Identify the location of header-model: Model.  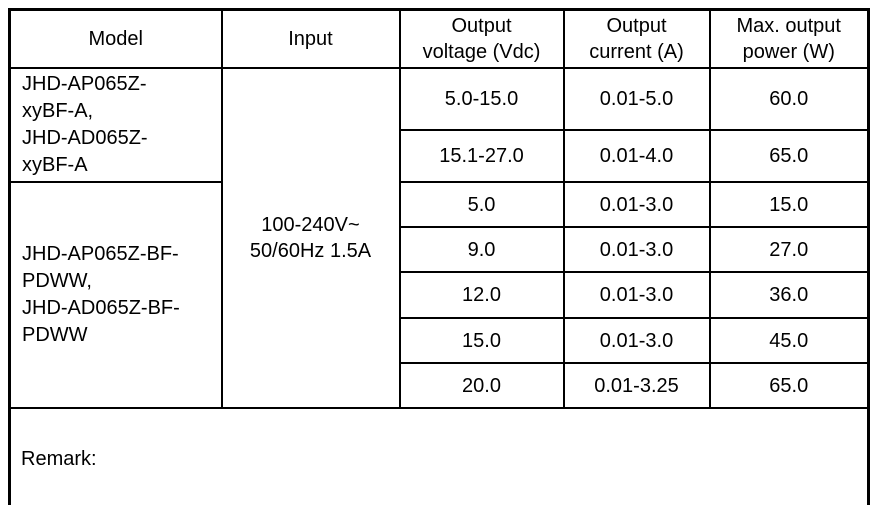
(115, 38).